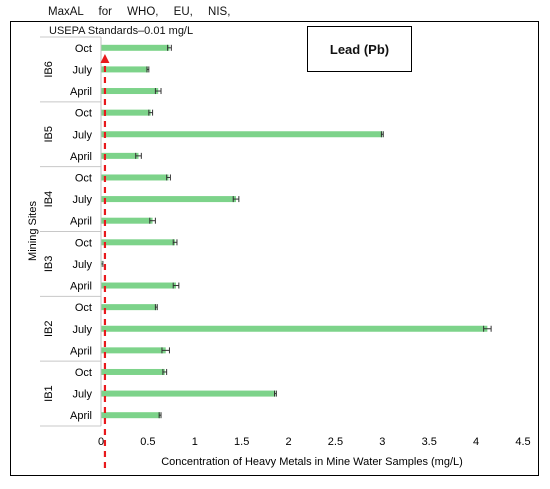  What do you see at coordinates (49, 264) in the screenshot?
I see `site-label: IB3` at bounding box center [49, 264].